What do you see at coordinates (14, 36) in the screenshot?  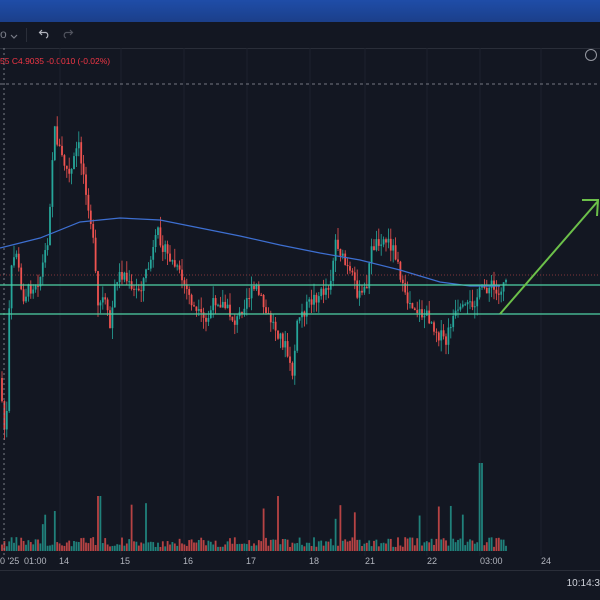 I see `chevron-down-icon` at bounding box center [14, 36].